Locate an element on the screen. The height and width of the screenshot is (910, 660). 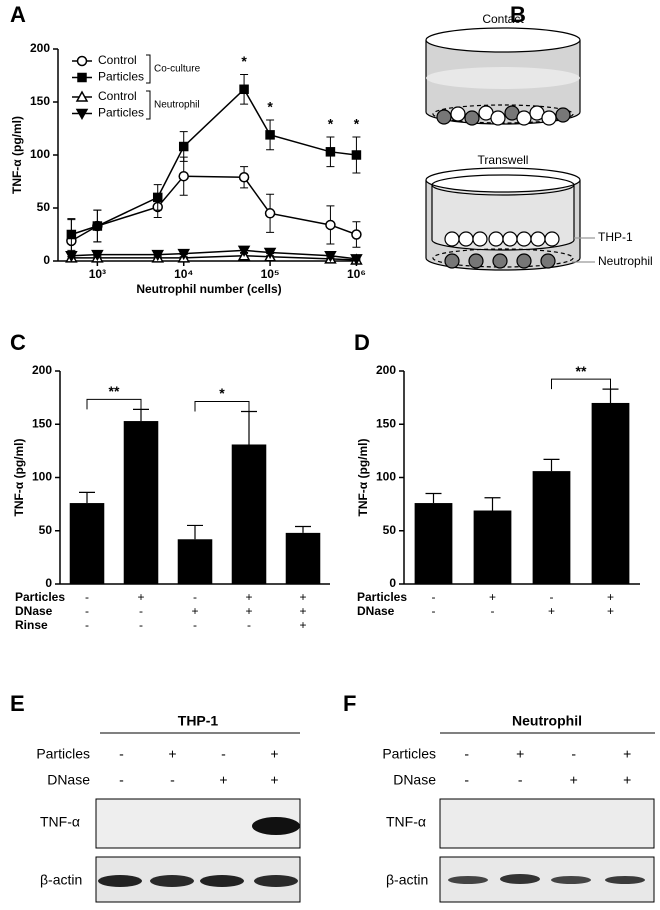
condition-label: Rinse is located at coordinates (31, 625).